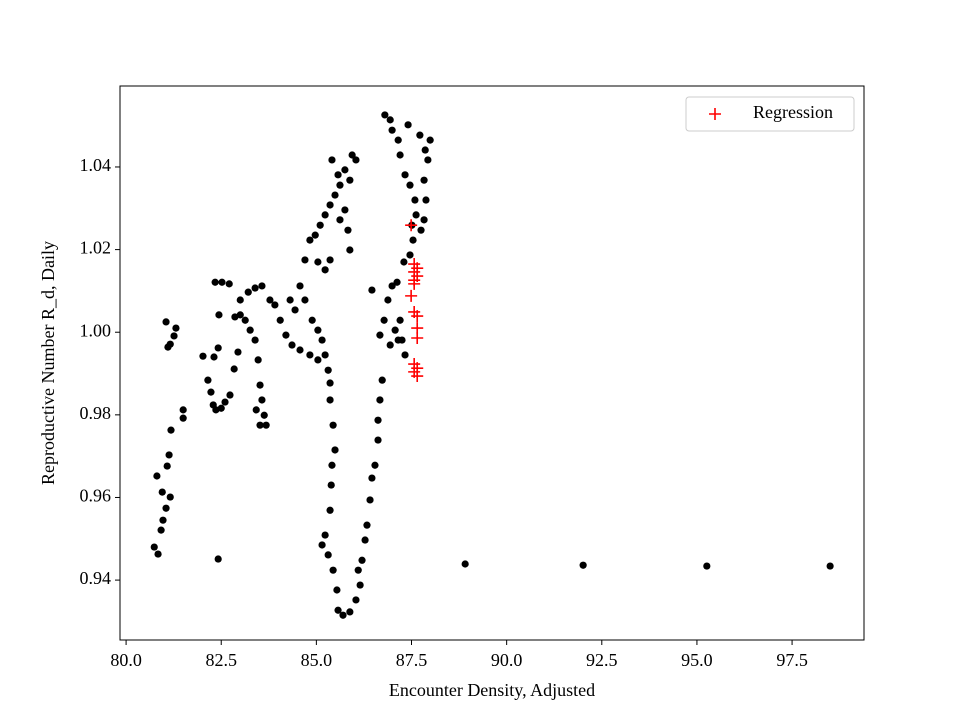 This screenshot has height=720, width=960. What do you see at coordinates (48, 363) in the screenshot?
I see `y-axis-label: Reproductive Number R_d, Daily` at bounding box center [48, 363].